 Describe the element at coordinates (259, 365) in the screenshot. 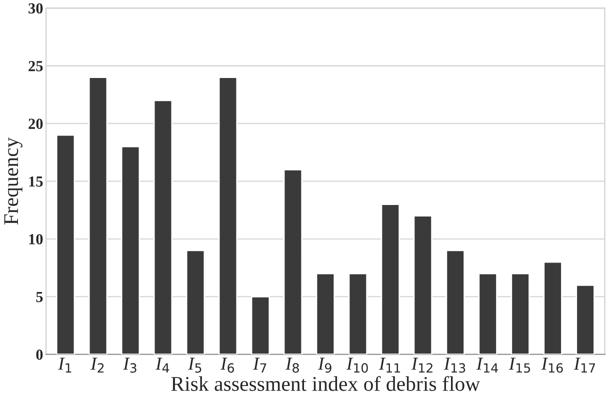

I see `x-tick-label: I$_{7}$` at that location.